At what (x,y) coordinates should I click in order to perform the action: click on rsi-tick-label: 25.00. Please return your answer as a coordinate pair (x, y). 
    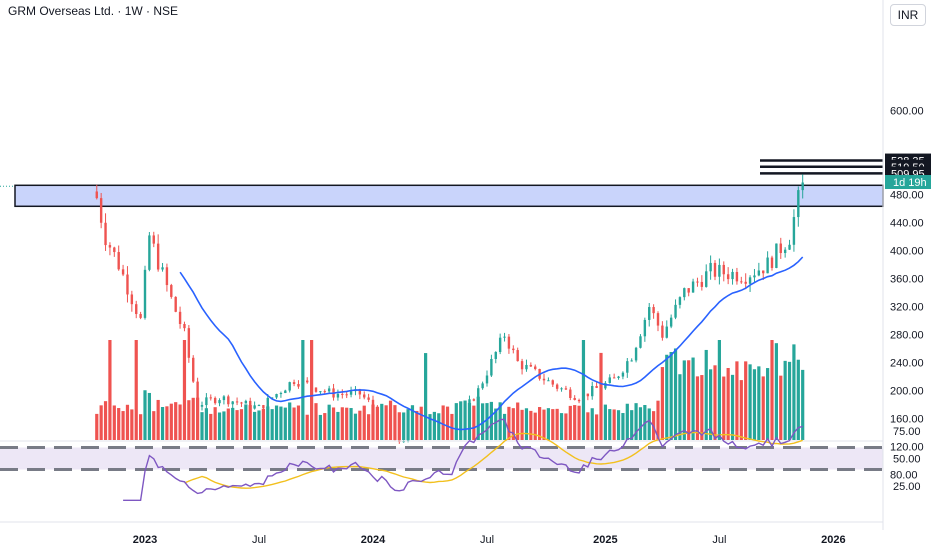
    Looking at the image, I should click on (907, 487).